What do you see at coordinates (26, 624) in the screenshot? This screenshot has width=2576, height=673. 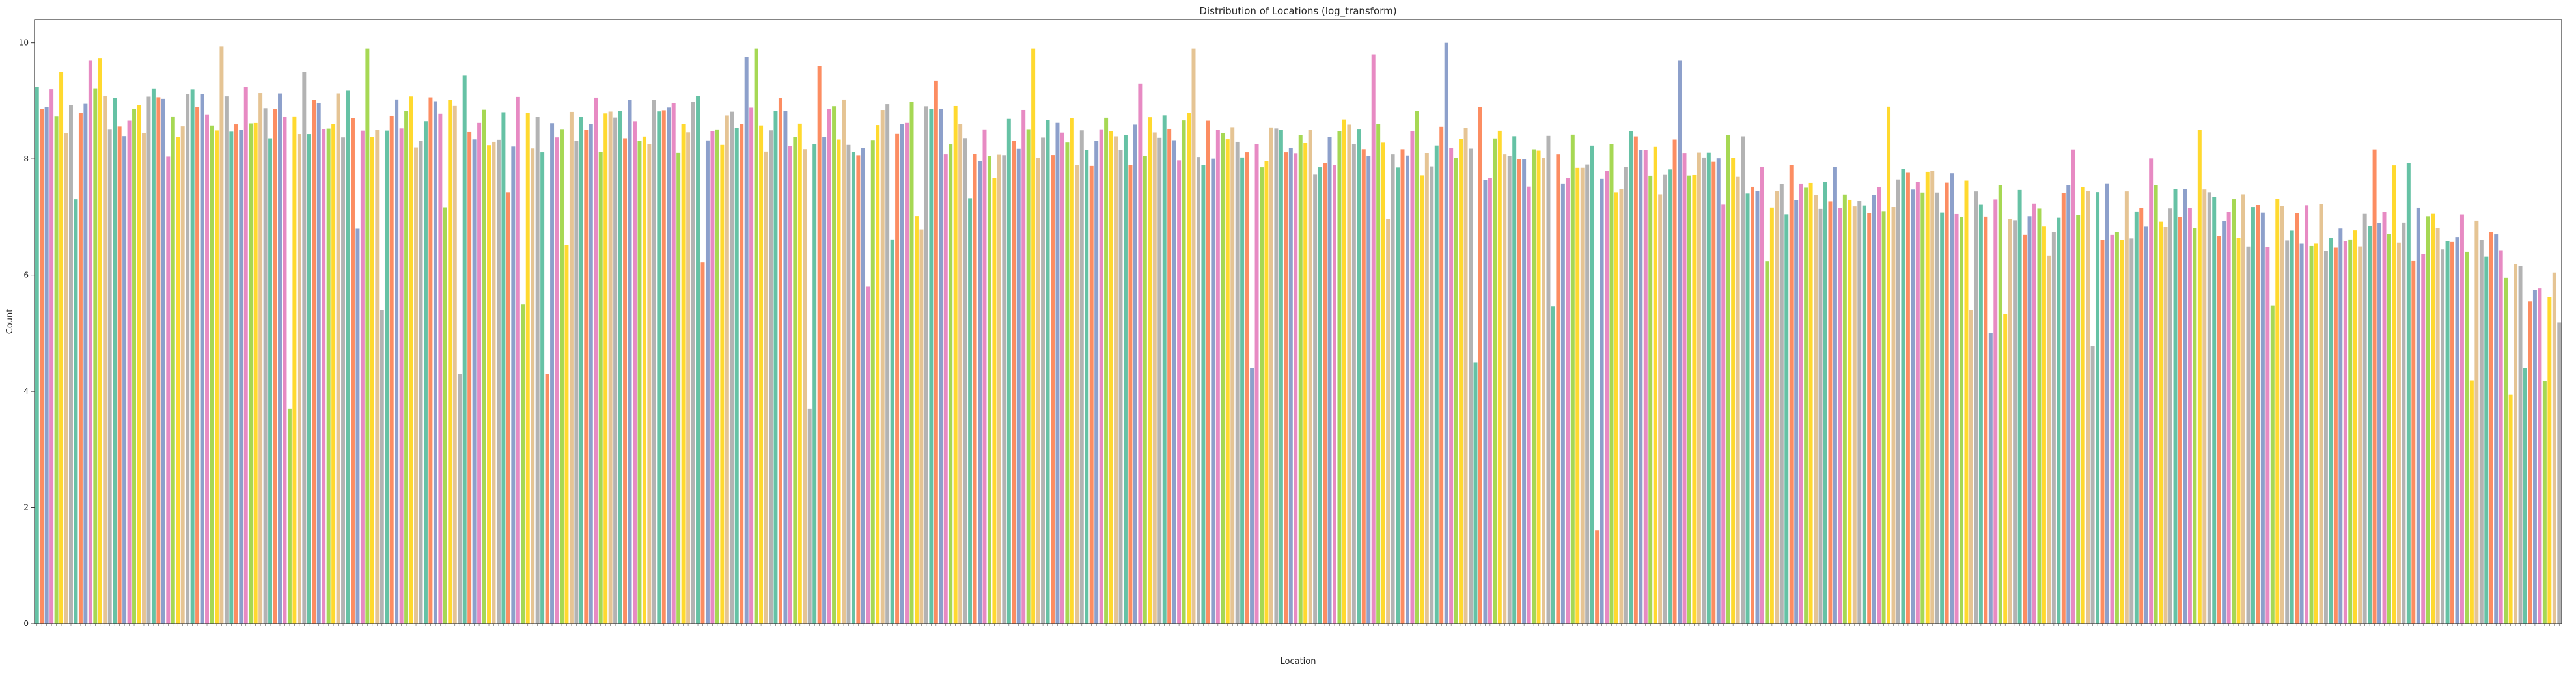 I see `y-tick-label: 0` at bounding box center [26, 624].